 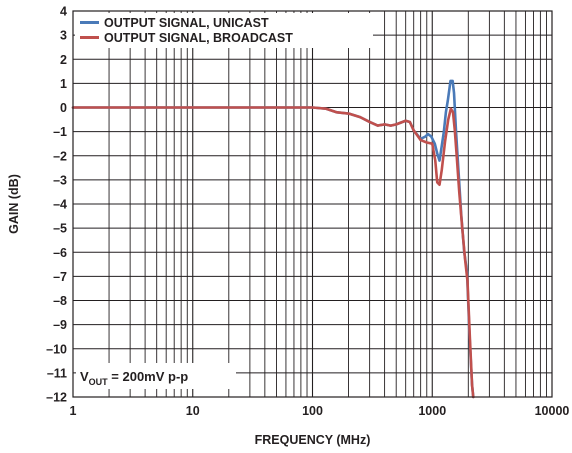 What do you see at coordinates (552, 411) in the screenshot?
I see `x-tick-label: 10000` at bounding box center [552, 411].